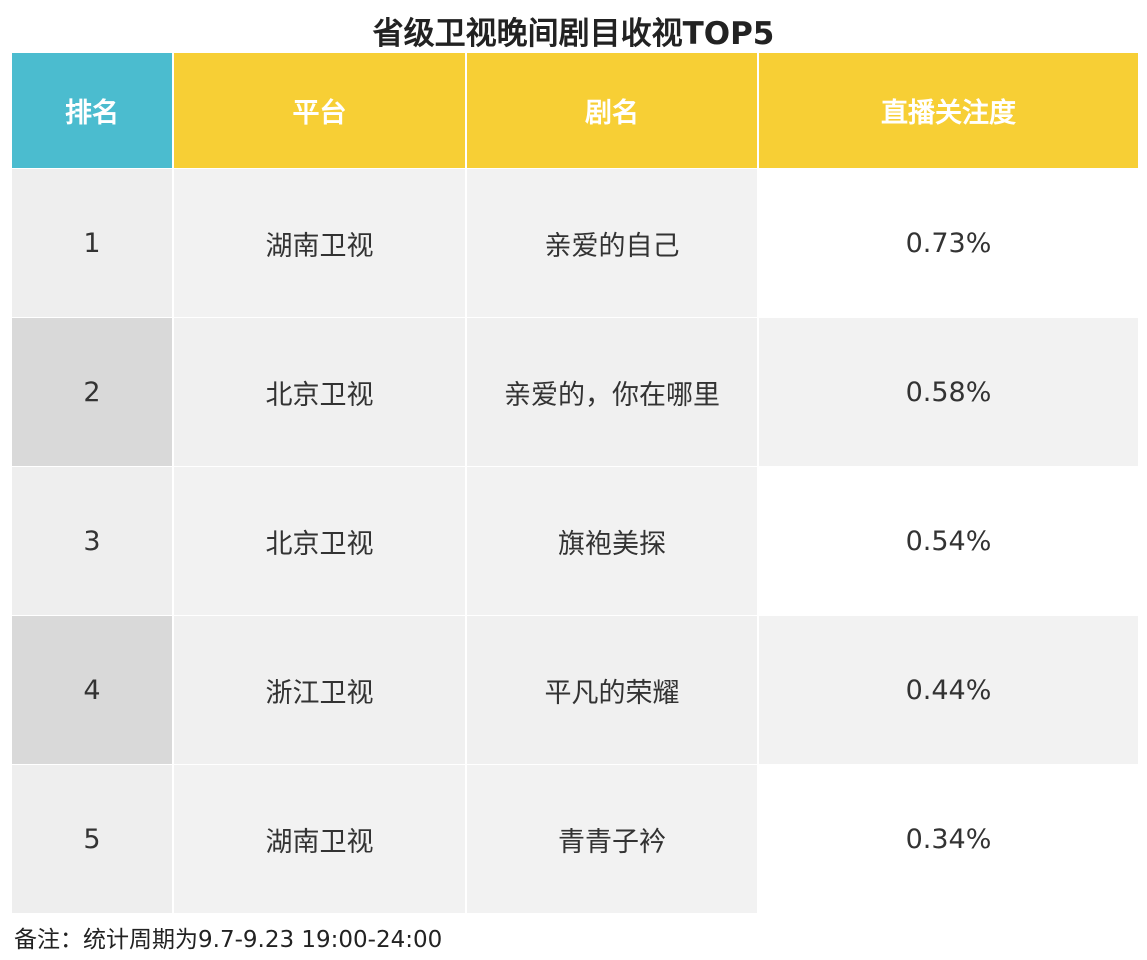 Image resolution: width=1147 pixels, height=960 pixels. Describe the element at coordinates (319, 110) in the screenshot. I see `header-platform: 平台` at that location.